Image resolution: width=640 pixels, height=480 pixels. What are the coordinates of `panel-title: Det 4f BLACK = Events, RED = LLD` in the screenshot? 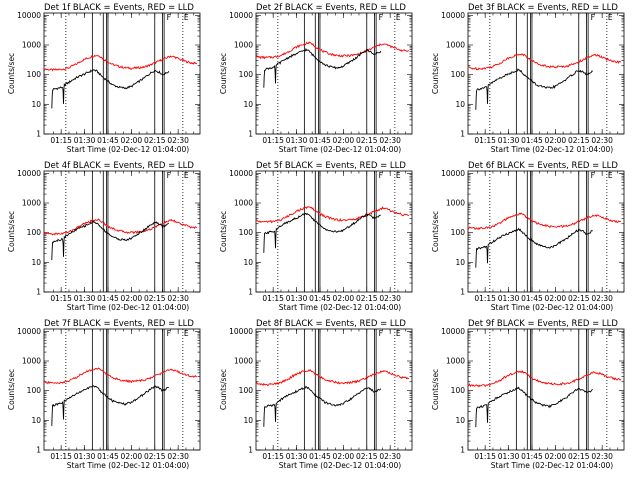 It's located at (119, 166).